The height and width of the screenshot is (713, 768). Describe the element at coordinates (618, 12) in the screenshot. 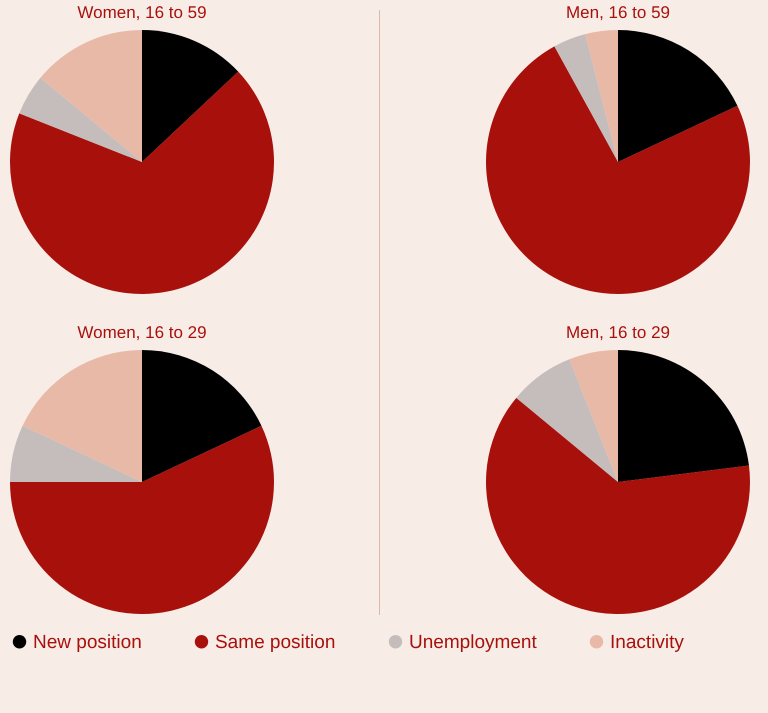

I see `slice-label: Men, 16 to 59` at that location.